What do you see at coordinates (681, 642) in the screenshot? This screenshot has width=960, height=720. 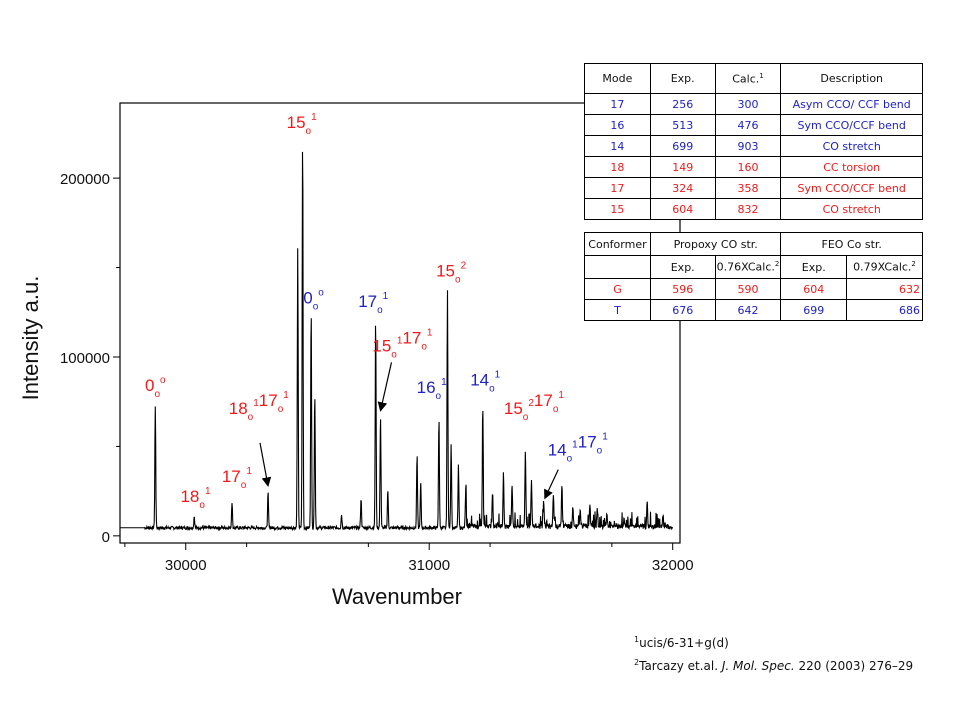 I see `footnote-1: 1ucis/6-31+g(d)` at bounding box center [681, 642].